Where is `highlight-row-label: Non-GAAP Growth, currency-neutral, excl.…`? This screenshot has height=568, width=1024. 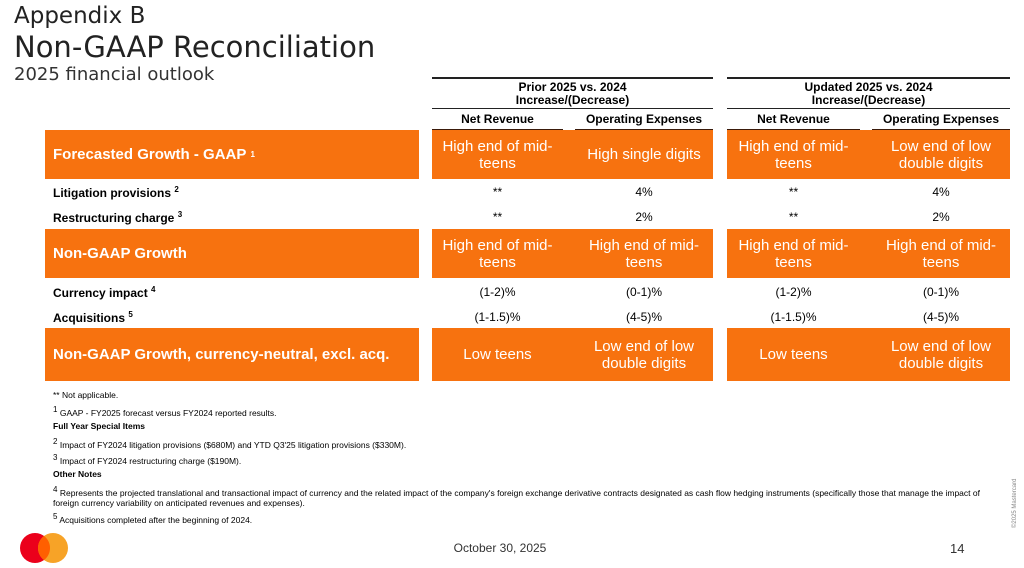 highlight-row-label: Non-GAAP Growth, currency-neutral, excl.… is located at coordinates (232, 354).